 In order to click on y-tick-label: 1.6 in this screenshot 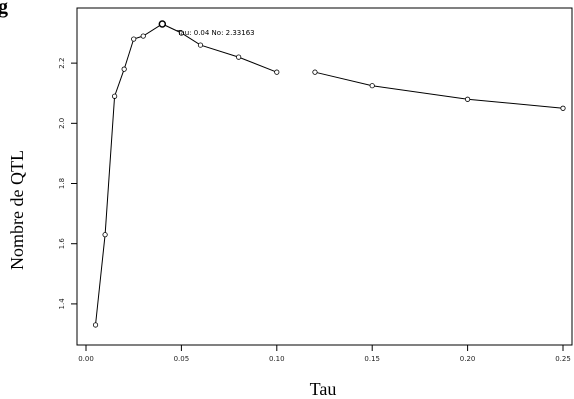, I will do `click(62, 244)`.